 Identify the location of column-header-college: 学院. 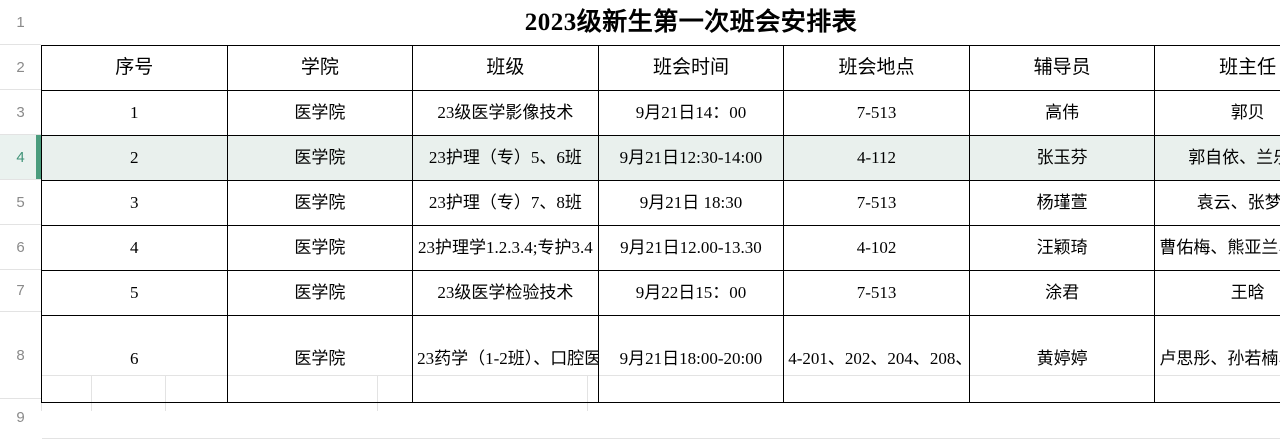
(320, 67).